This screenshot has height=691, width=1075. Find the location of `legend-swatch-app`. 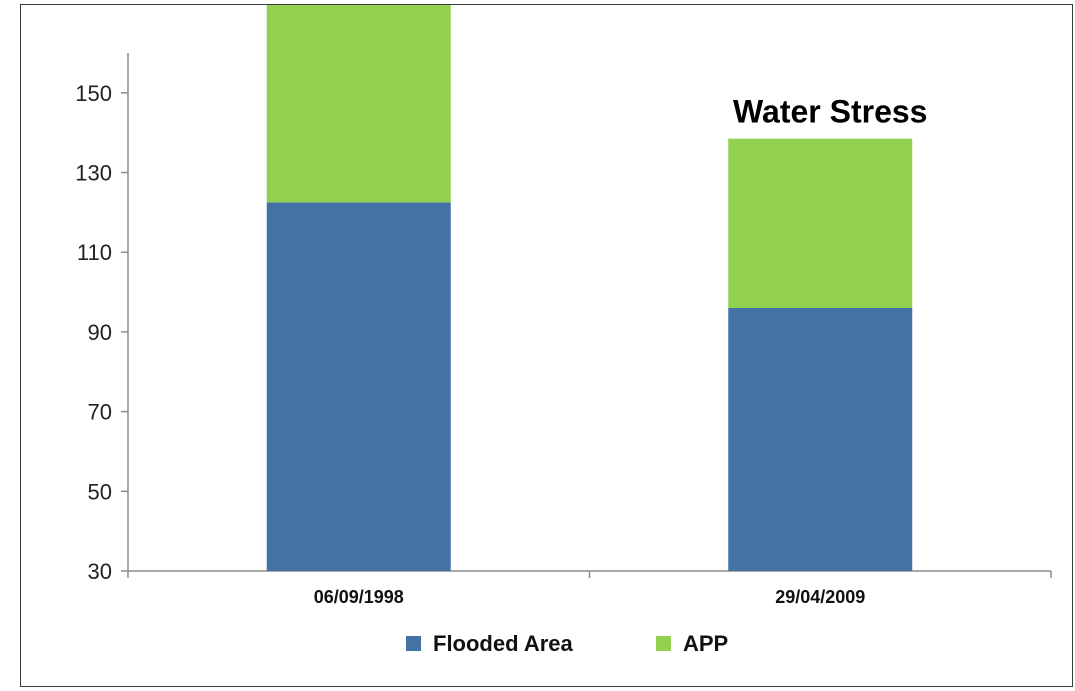

legend-swatch-app is located at coordinates (663, 643).